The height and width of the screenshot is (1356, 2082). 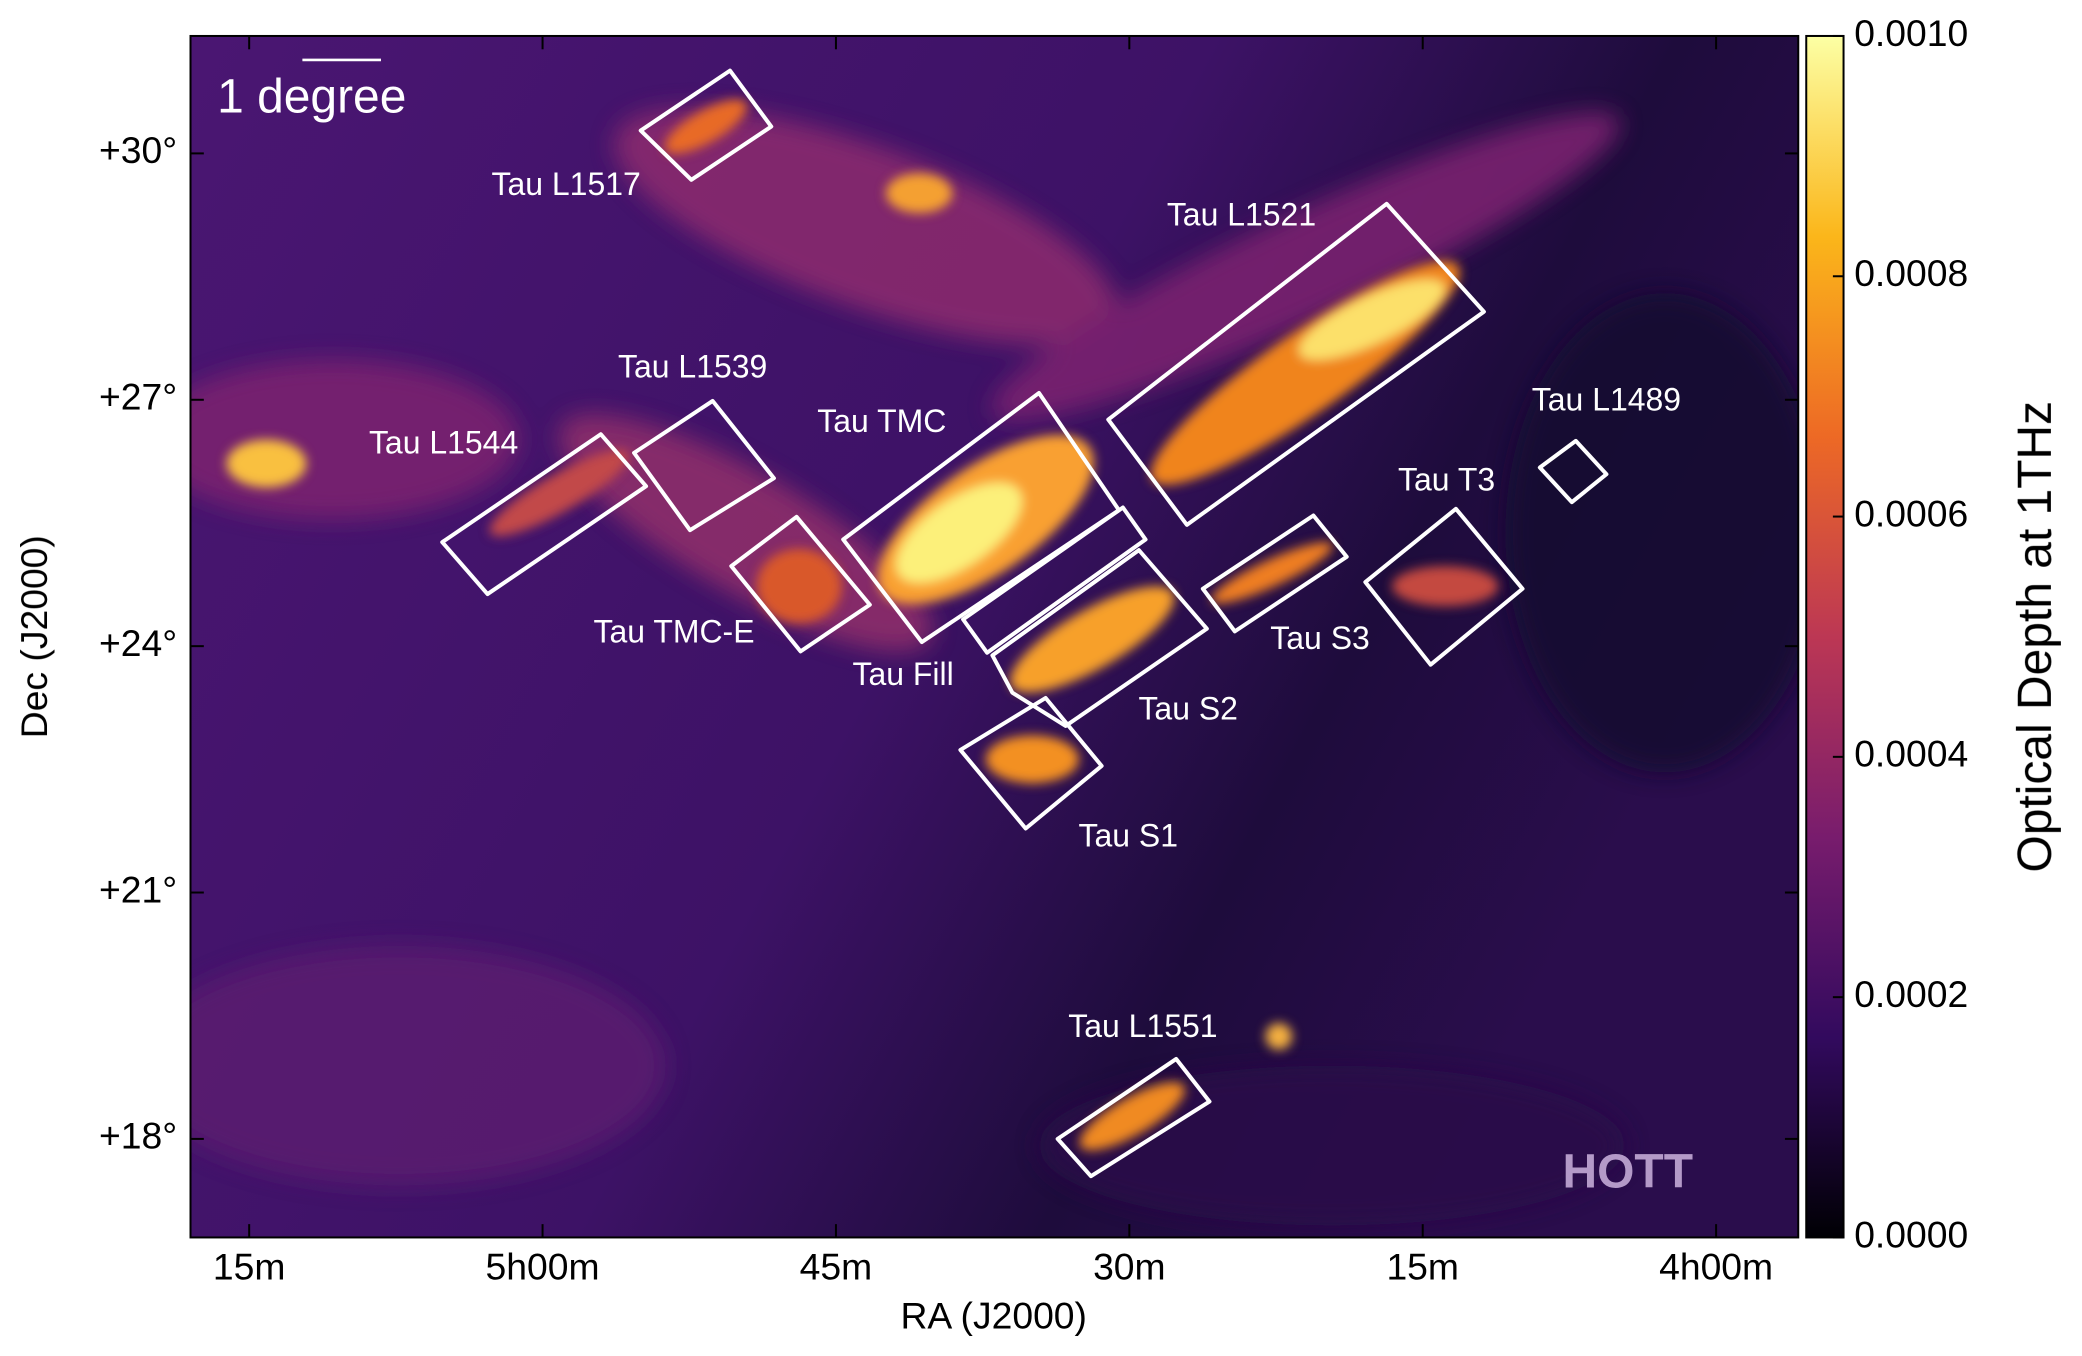 What do you see at coordinates (543, 1266) in the screenshot?
I see `x-tick-label: 5h00m` at bounding box center [543, 1266].